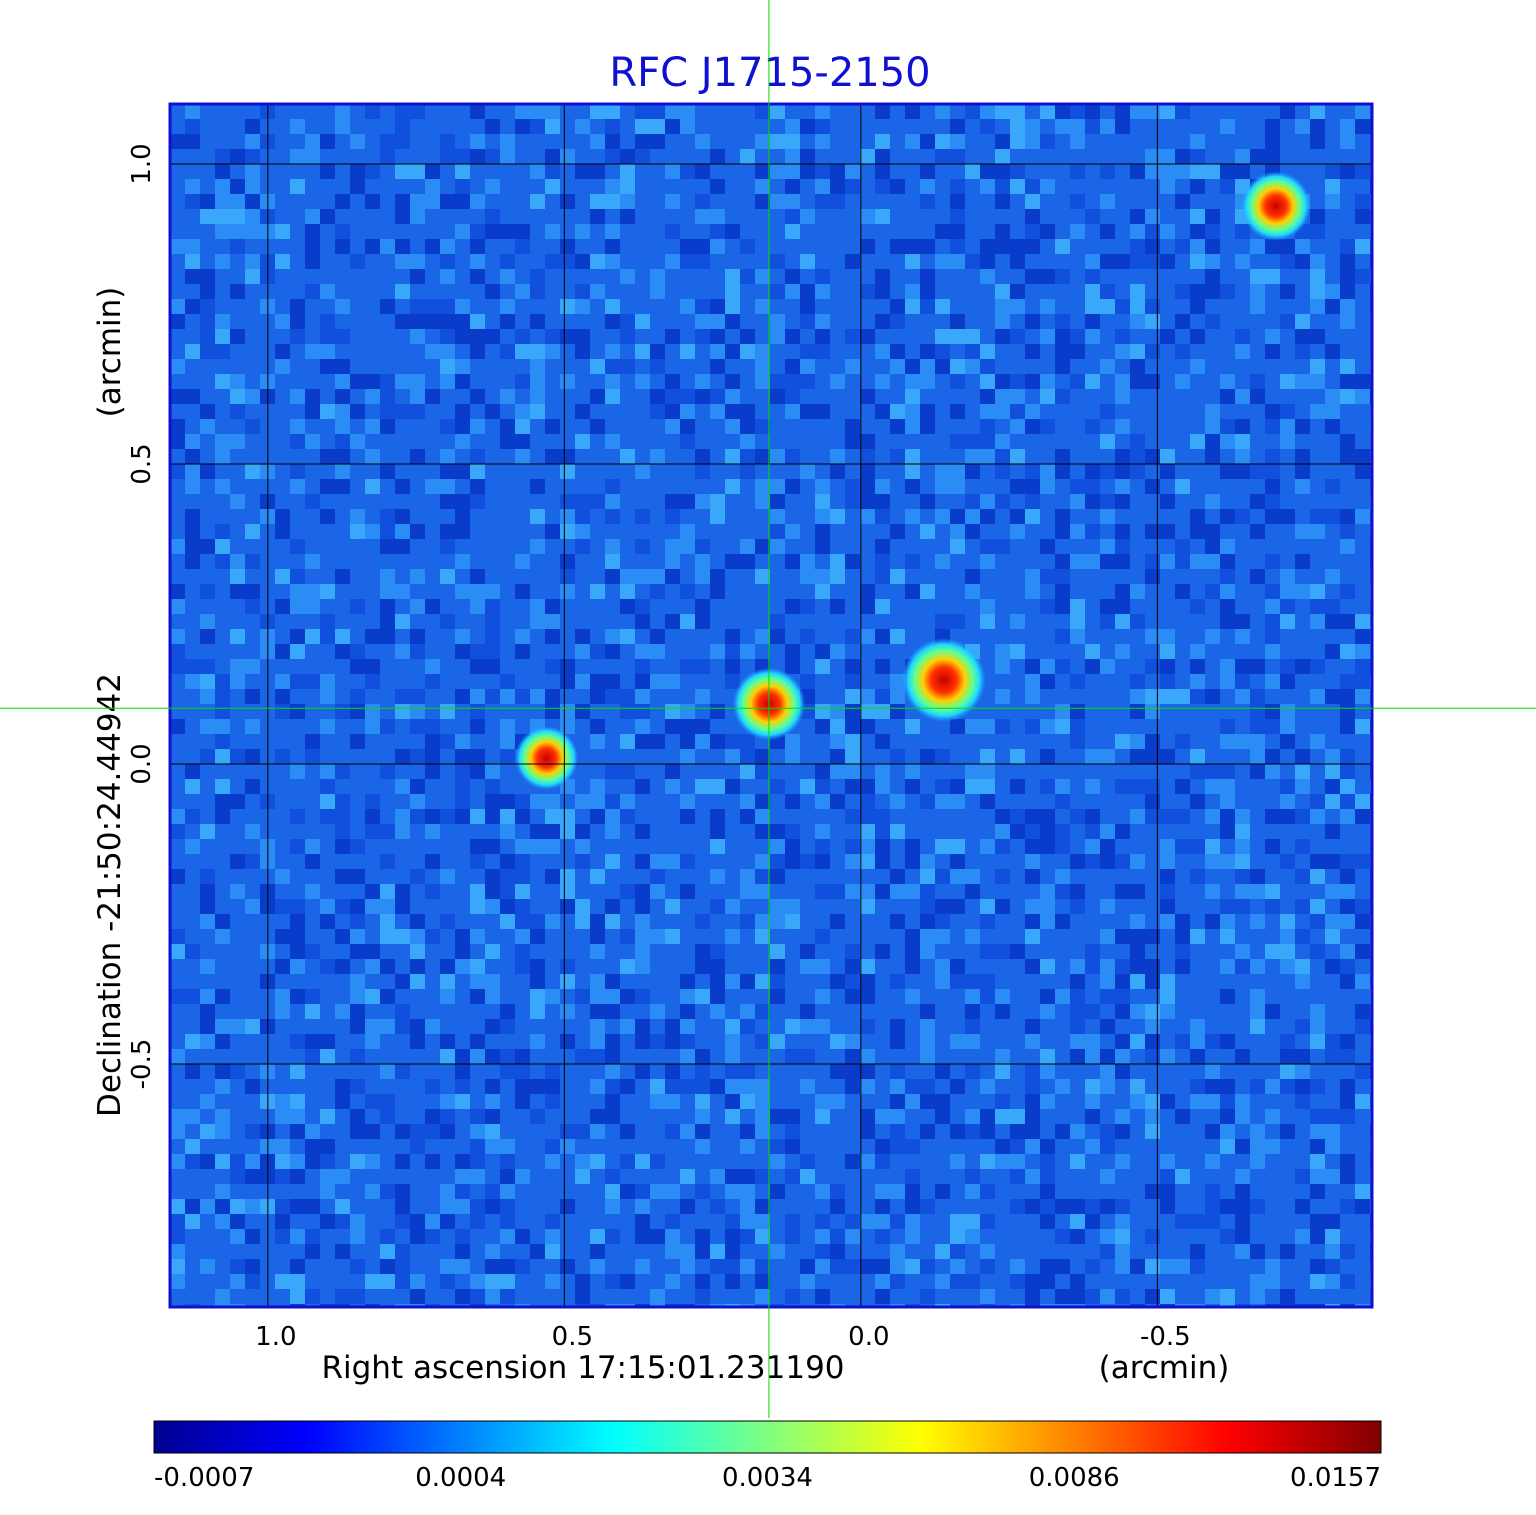  I want to click on y-tick-label: 0.0, so click(142, 763).